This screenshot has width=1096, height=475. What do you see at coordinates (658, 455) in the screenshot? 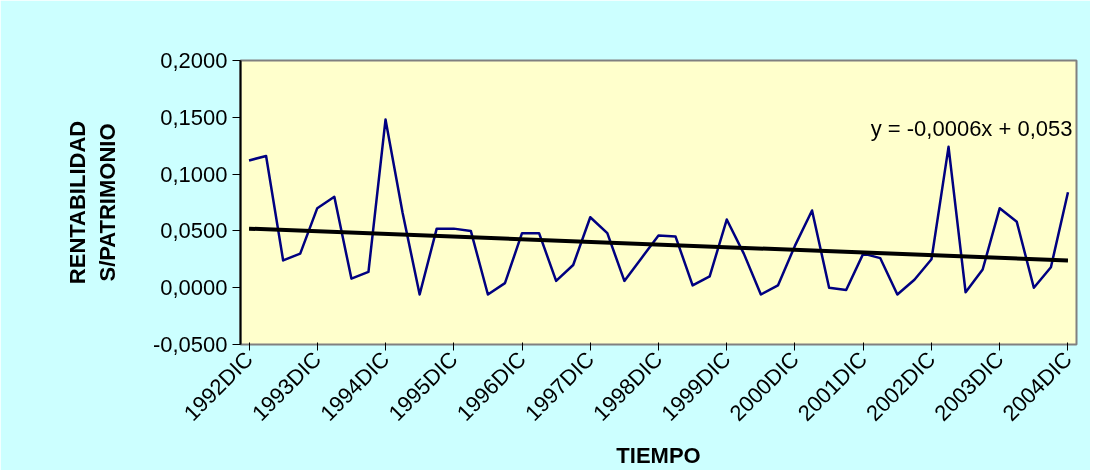
I see `x-axis-title: TIEMPO` at bounding box center [658, 455].